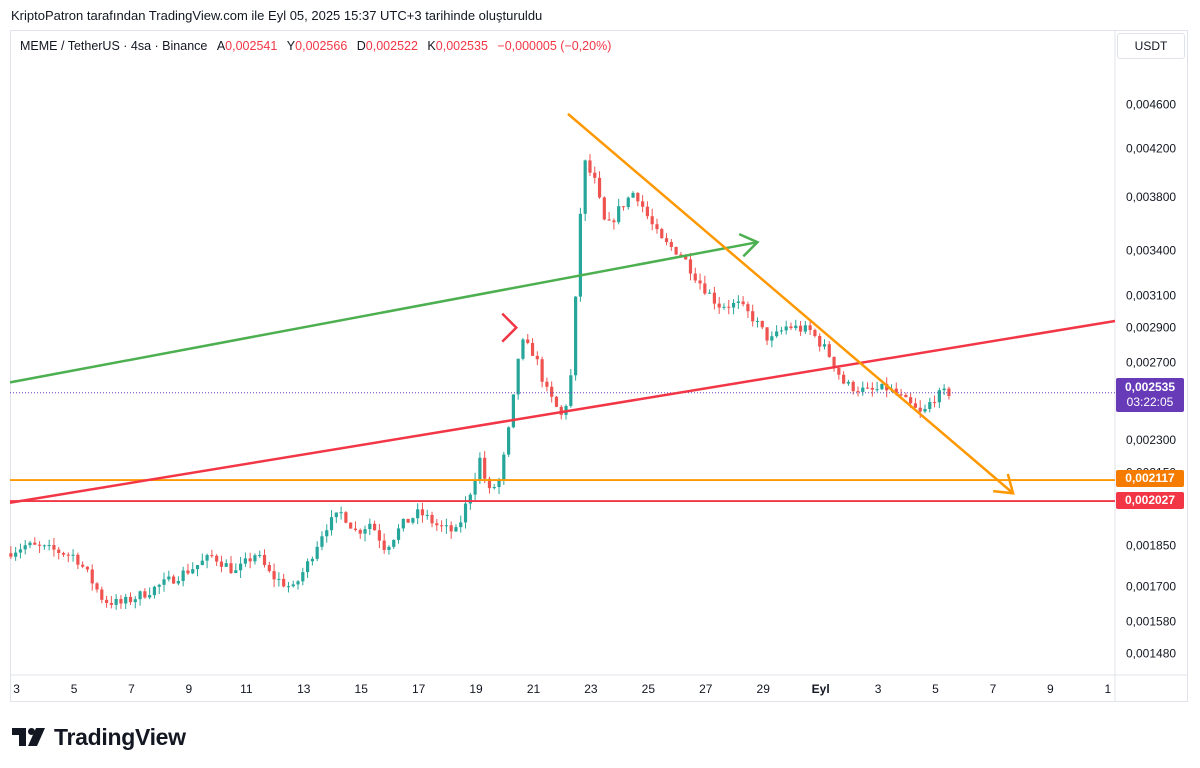 The image size is (1200, 768). What do you see at coordinates (1004, 484) in the screenshot?
I see `orange-descending-trend-arrowhead` at bounding box center [1004, 484].